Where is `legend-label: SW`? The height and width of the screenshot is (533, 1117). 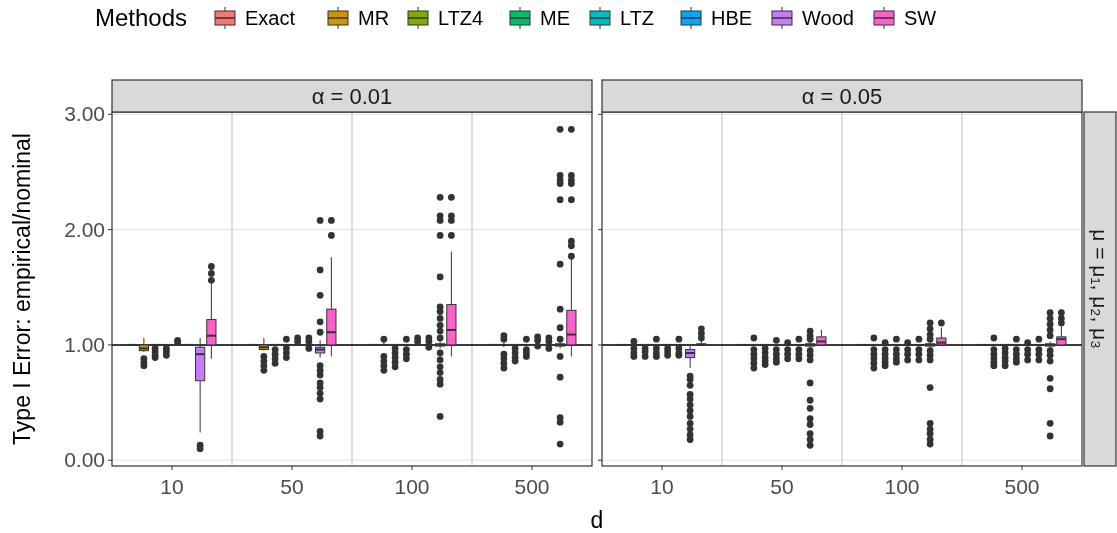
legend-label: SW is located at coordinates (920, 18).